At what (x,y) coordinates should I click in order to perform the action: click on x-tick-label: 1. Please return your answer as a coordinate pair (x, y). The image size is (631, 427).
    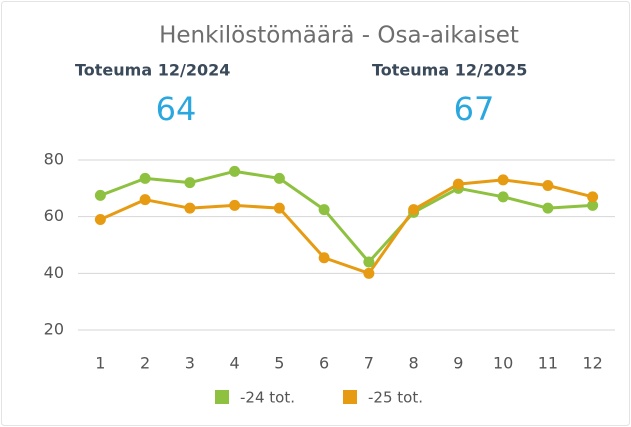
    Looking at the image, I should click on (100, 363).